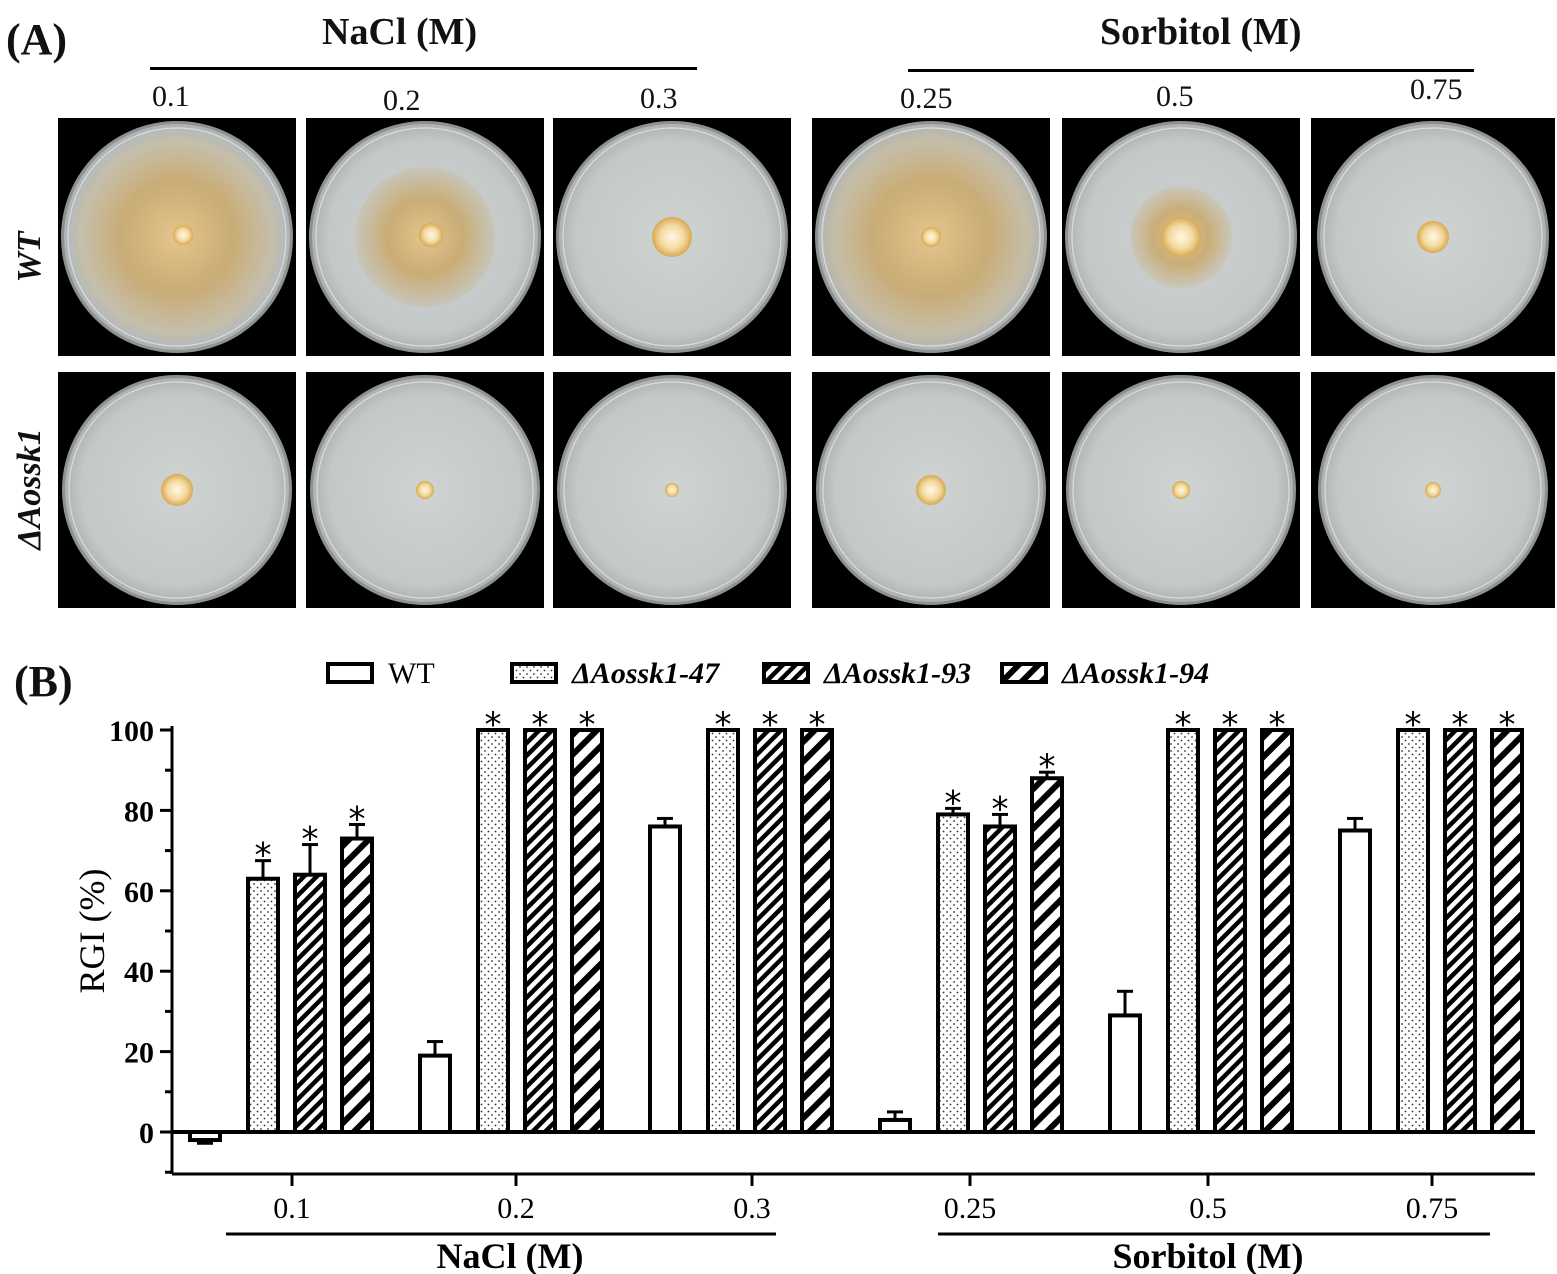  What do you see at coordinates (139, 892) in the screenshot?
I see `y-tick-label-60: 60` at bounding box center [139, 892].